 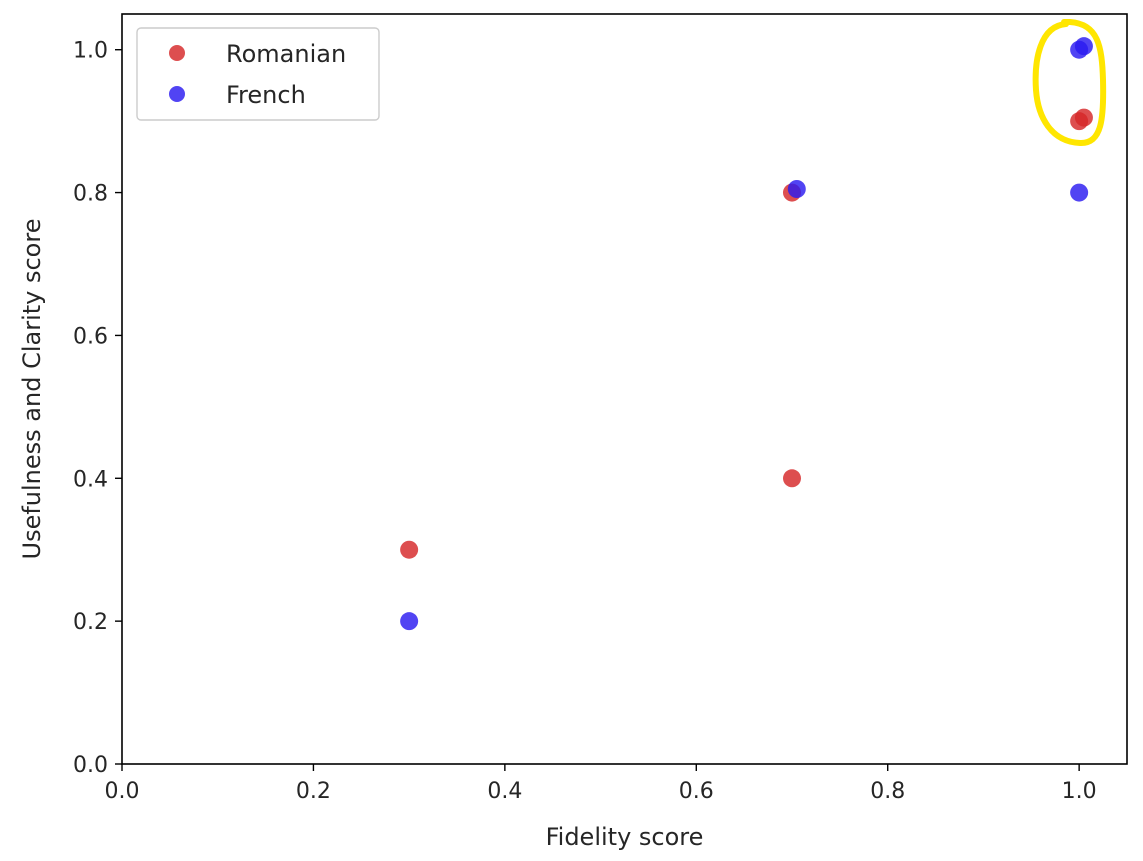 I want to click on legend-marker-french, so click(x=177, y=94).